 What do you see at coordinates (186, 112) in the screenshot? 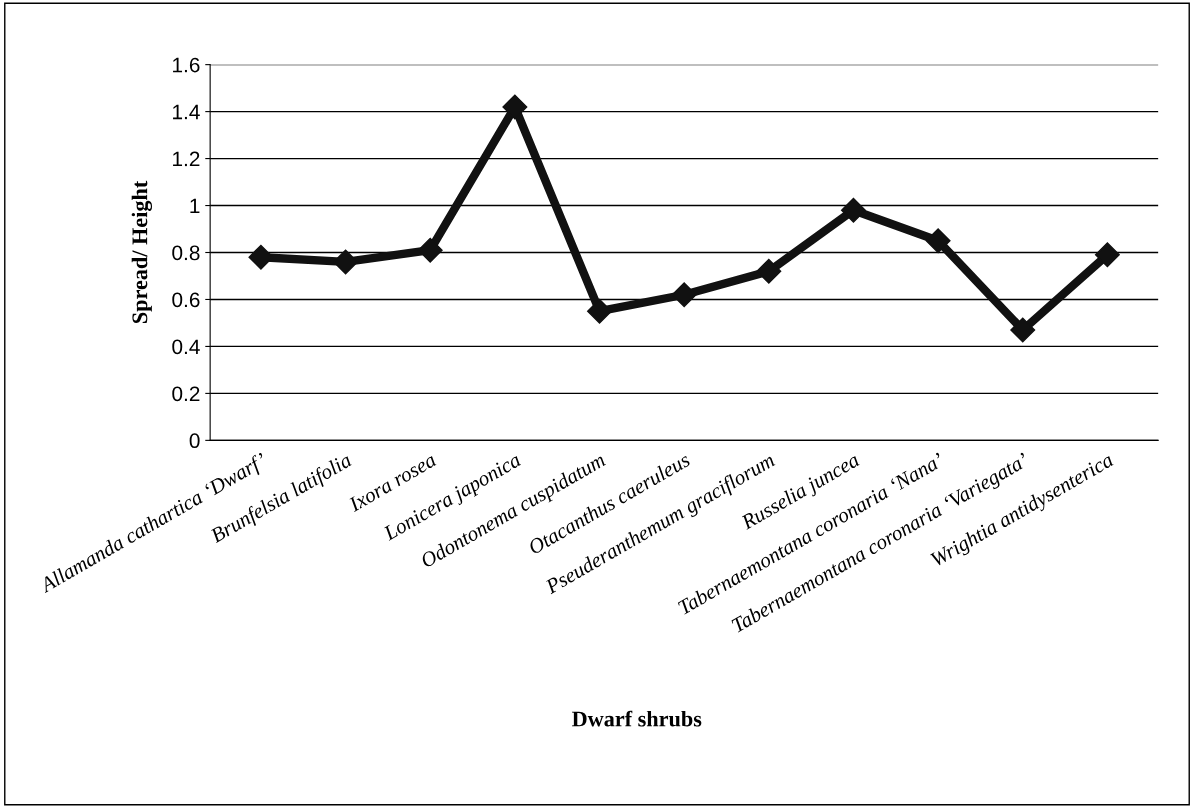
I see `y-tick-label: 1.4` at bounding box center [186, 112].